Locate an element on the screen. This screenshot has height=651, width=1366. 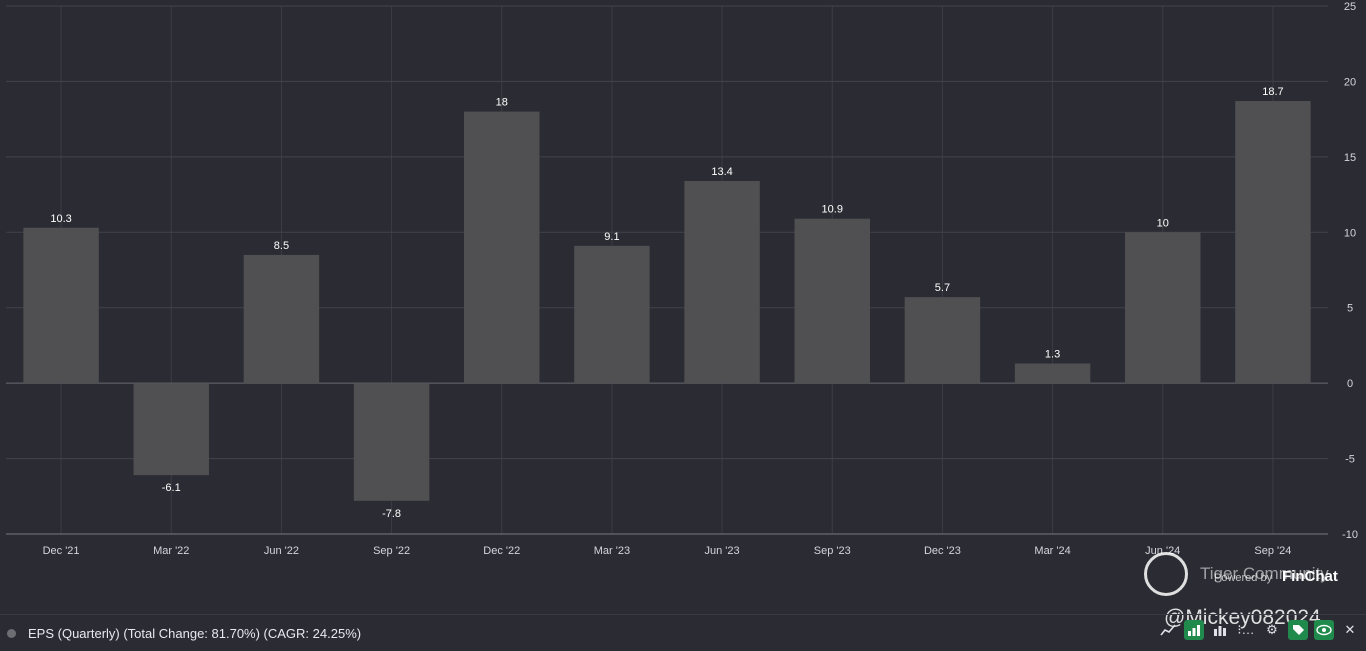
bar-value-label: 1.3 is located at coordinates (1052, 355).